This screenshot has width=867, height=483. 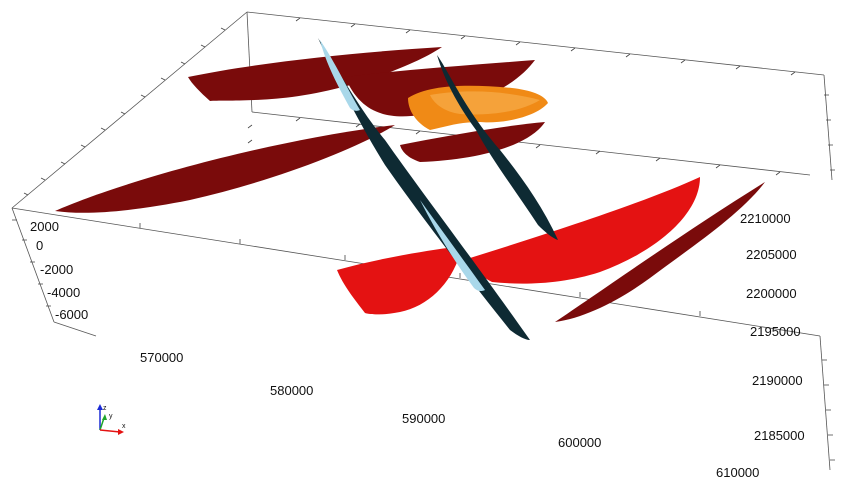 What do you see at coordinates (423, 418) in the screenshot?
I see `x-tick-label: 590000` at bounding box center [423, 418].